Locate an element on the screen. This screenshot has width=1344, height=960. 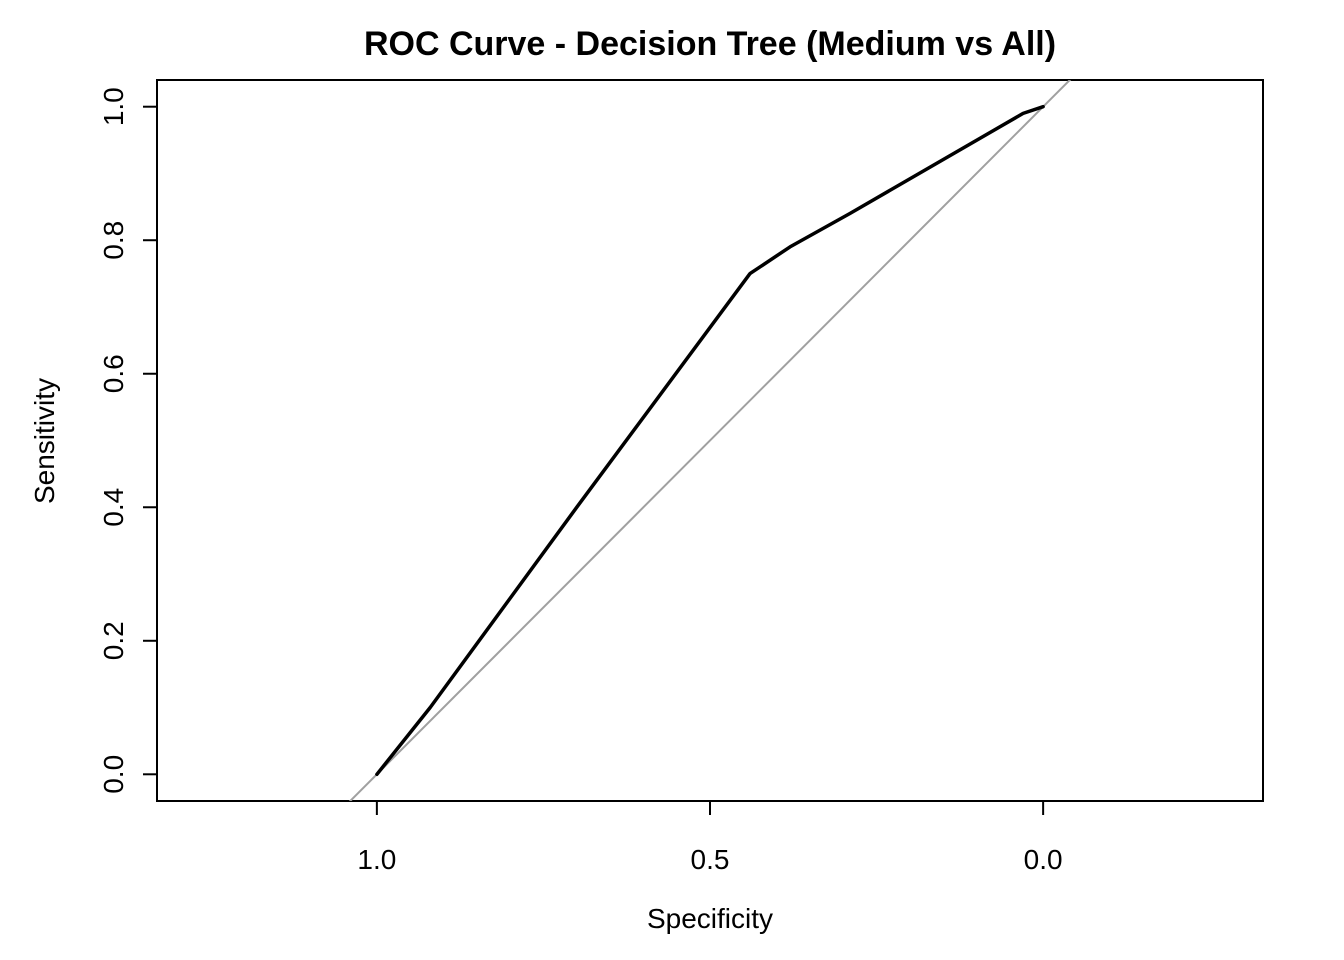
y-tick-label: 0.8 is located at coordinates (113, 240).